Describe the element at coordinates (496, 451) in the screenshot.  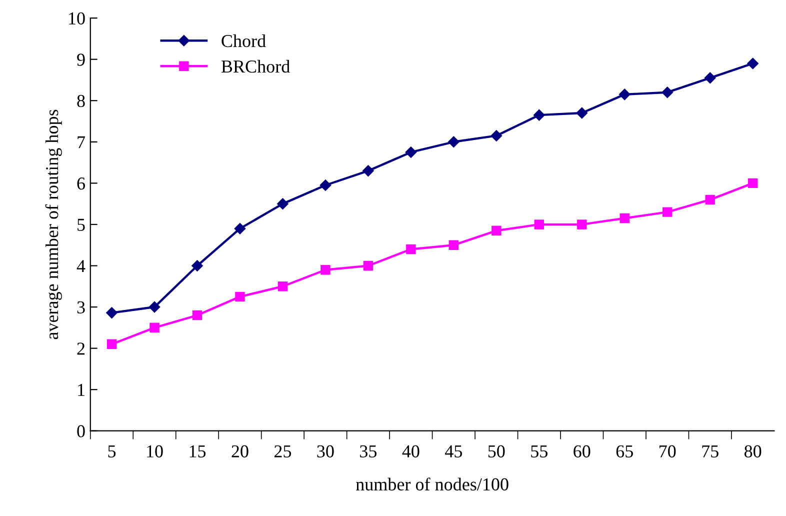
I see `x-tick-label: 50` at that location.